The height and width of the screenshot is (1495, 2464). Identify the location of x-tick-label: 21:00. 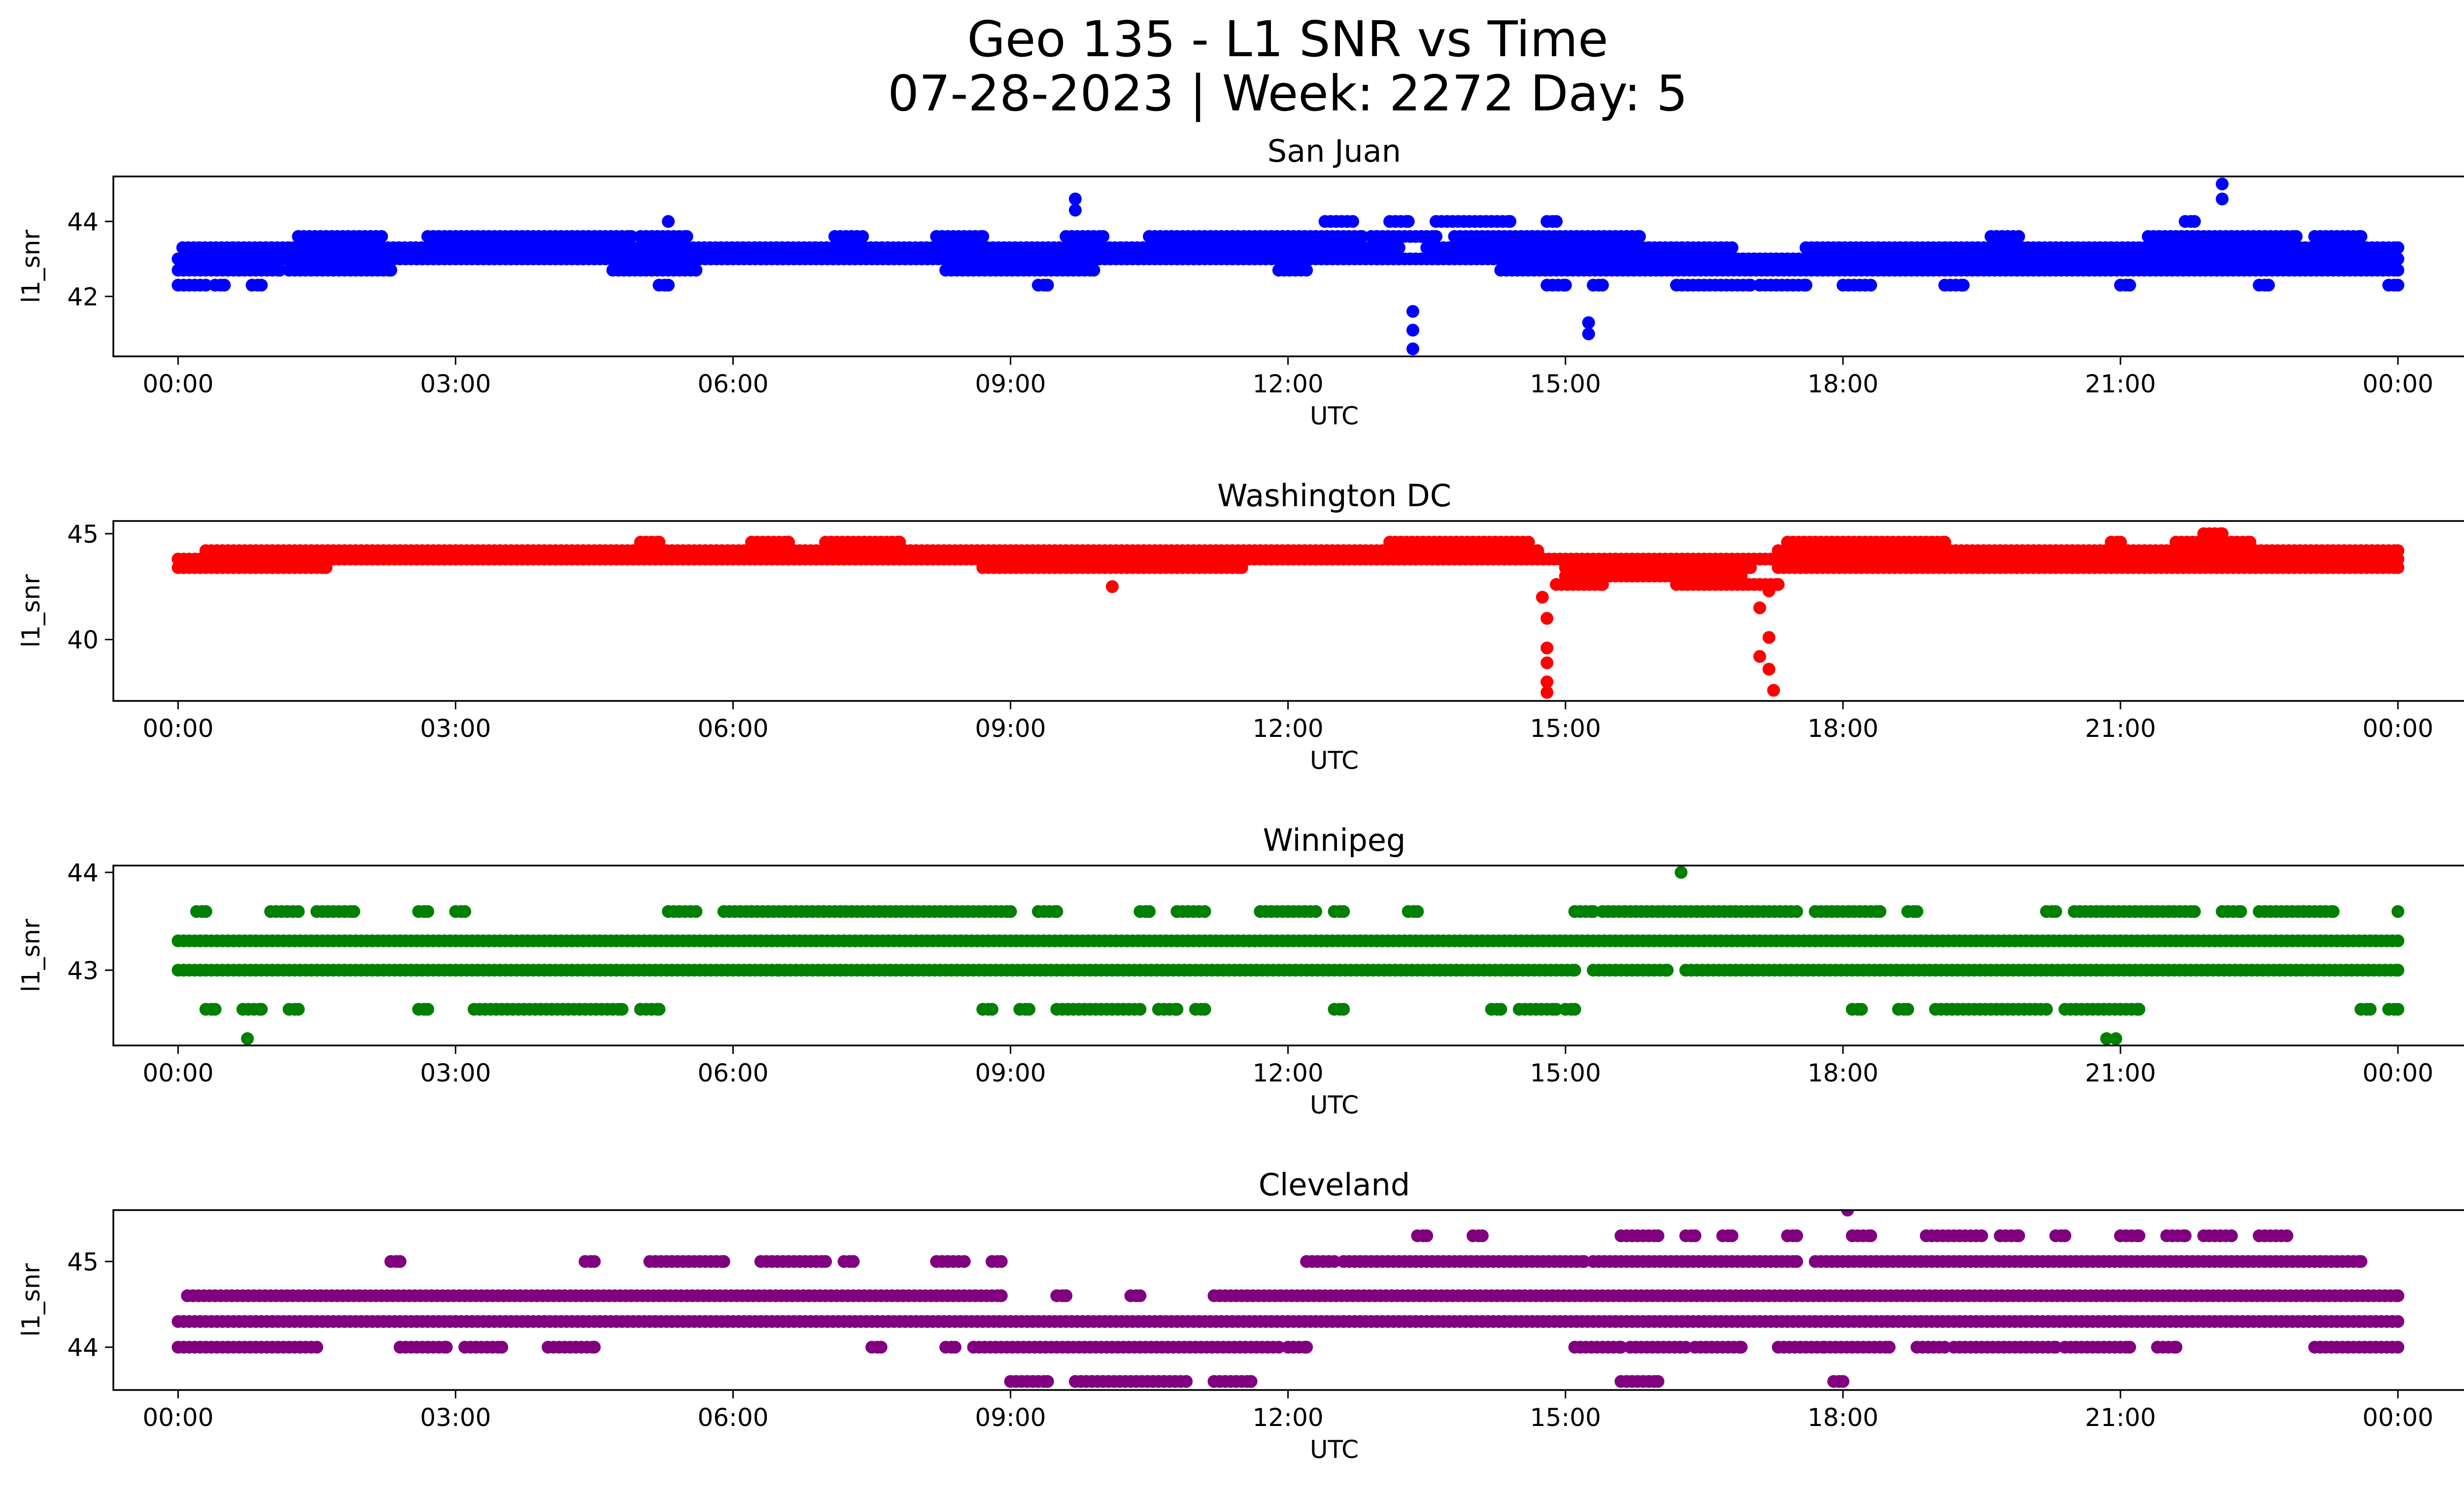
(2120, 384).